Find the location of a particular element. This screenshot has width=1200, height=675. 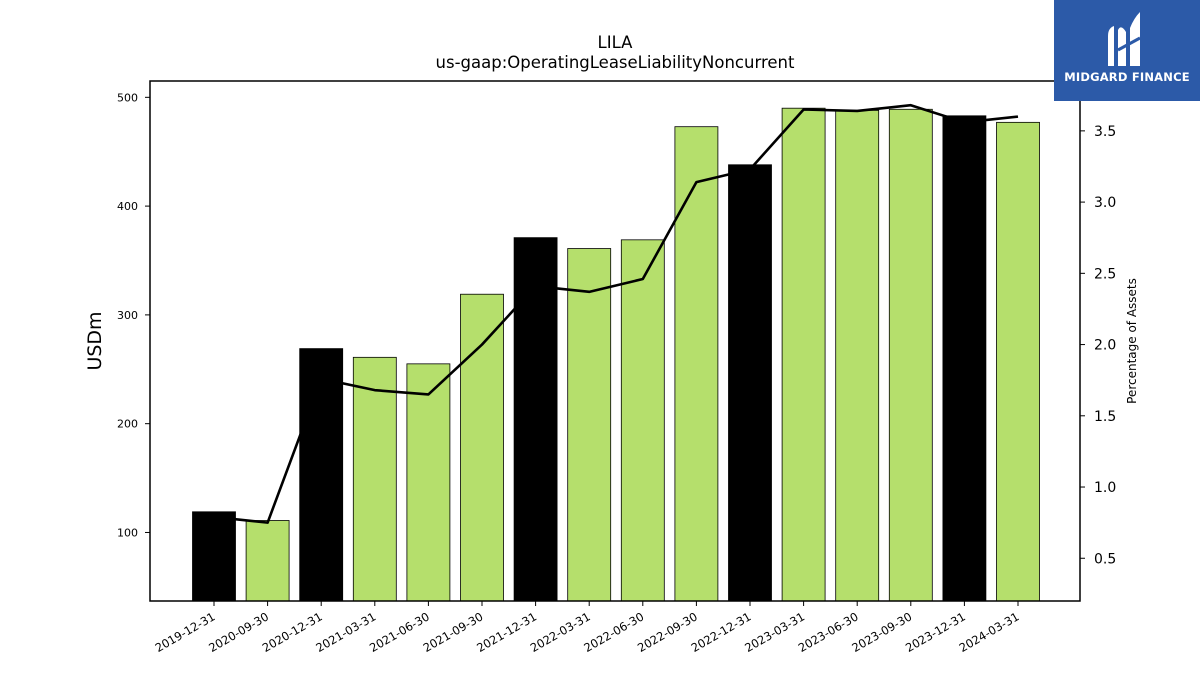

logo-mark-icon is located at coordinates (1124, 39).